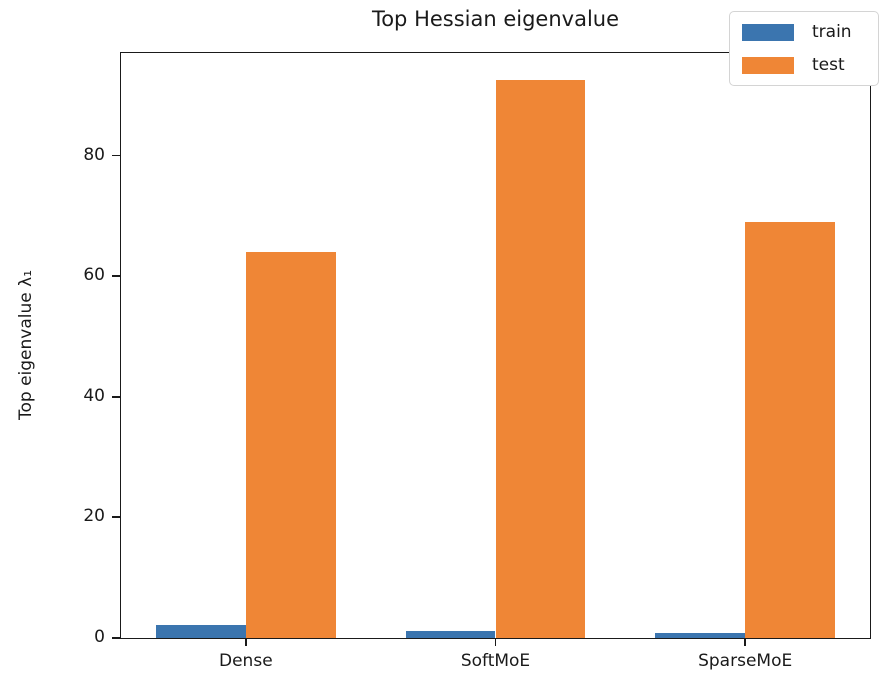 This screenshot has height=698, width=894. Describe the element at coordinates (828, 65) in the screenshot. I see `legend-label-test: test` at that location.